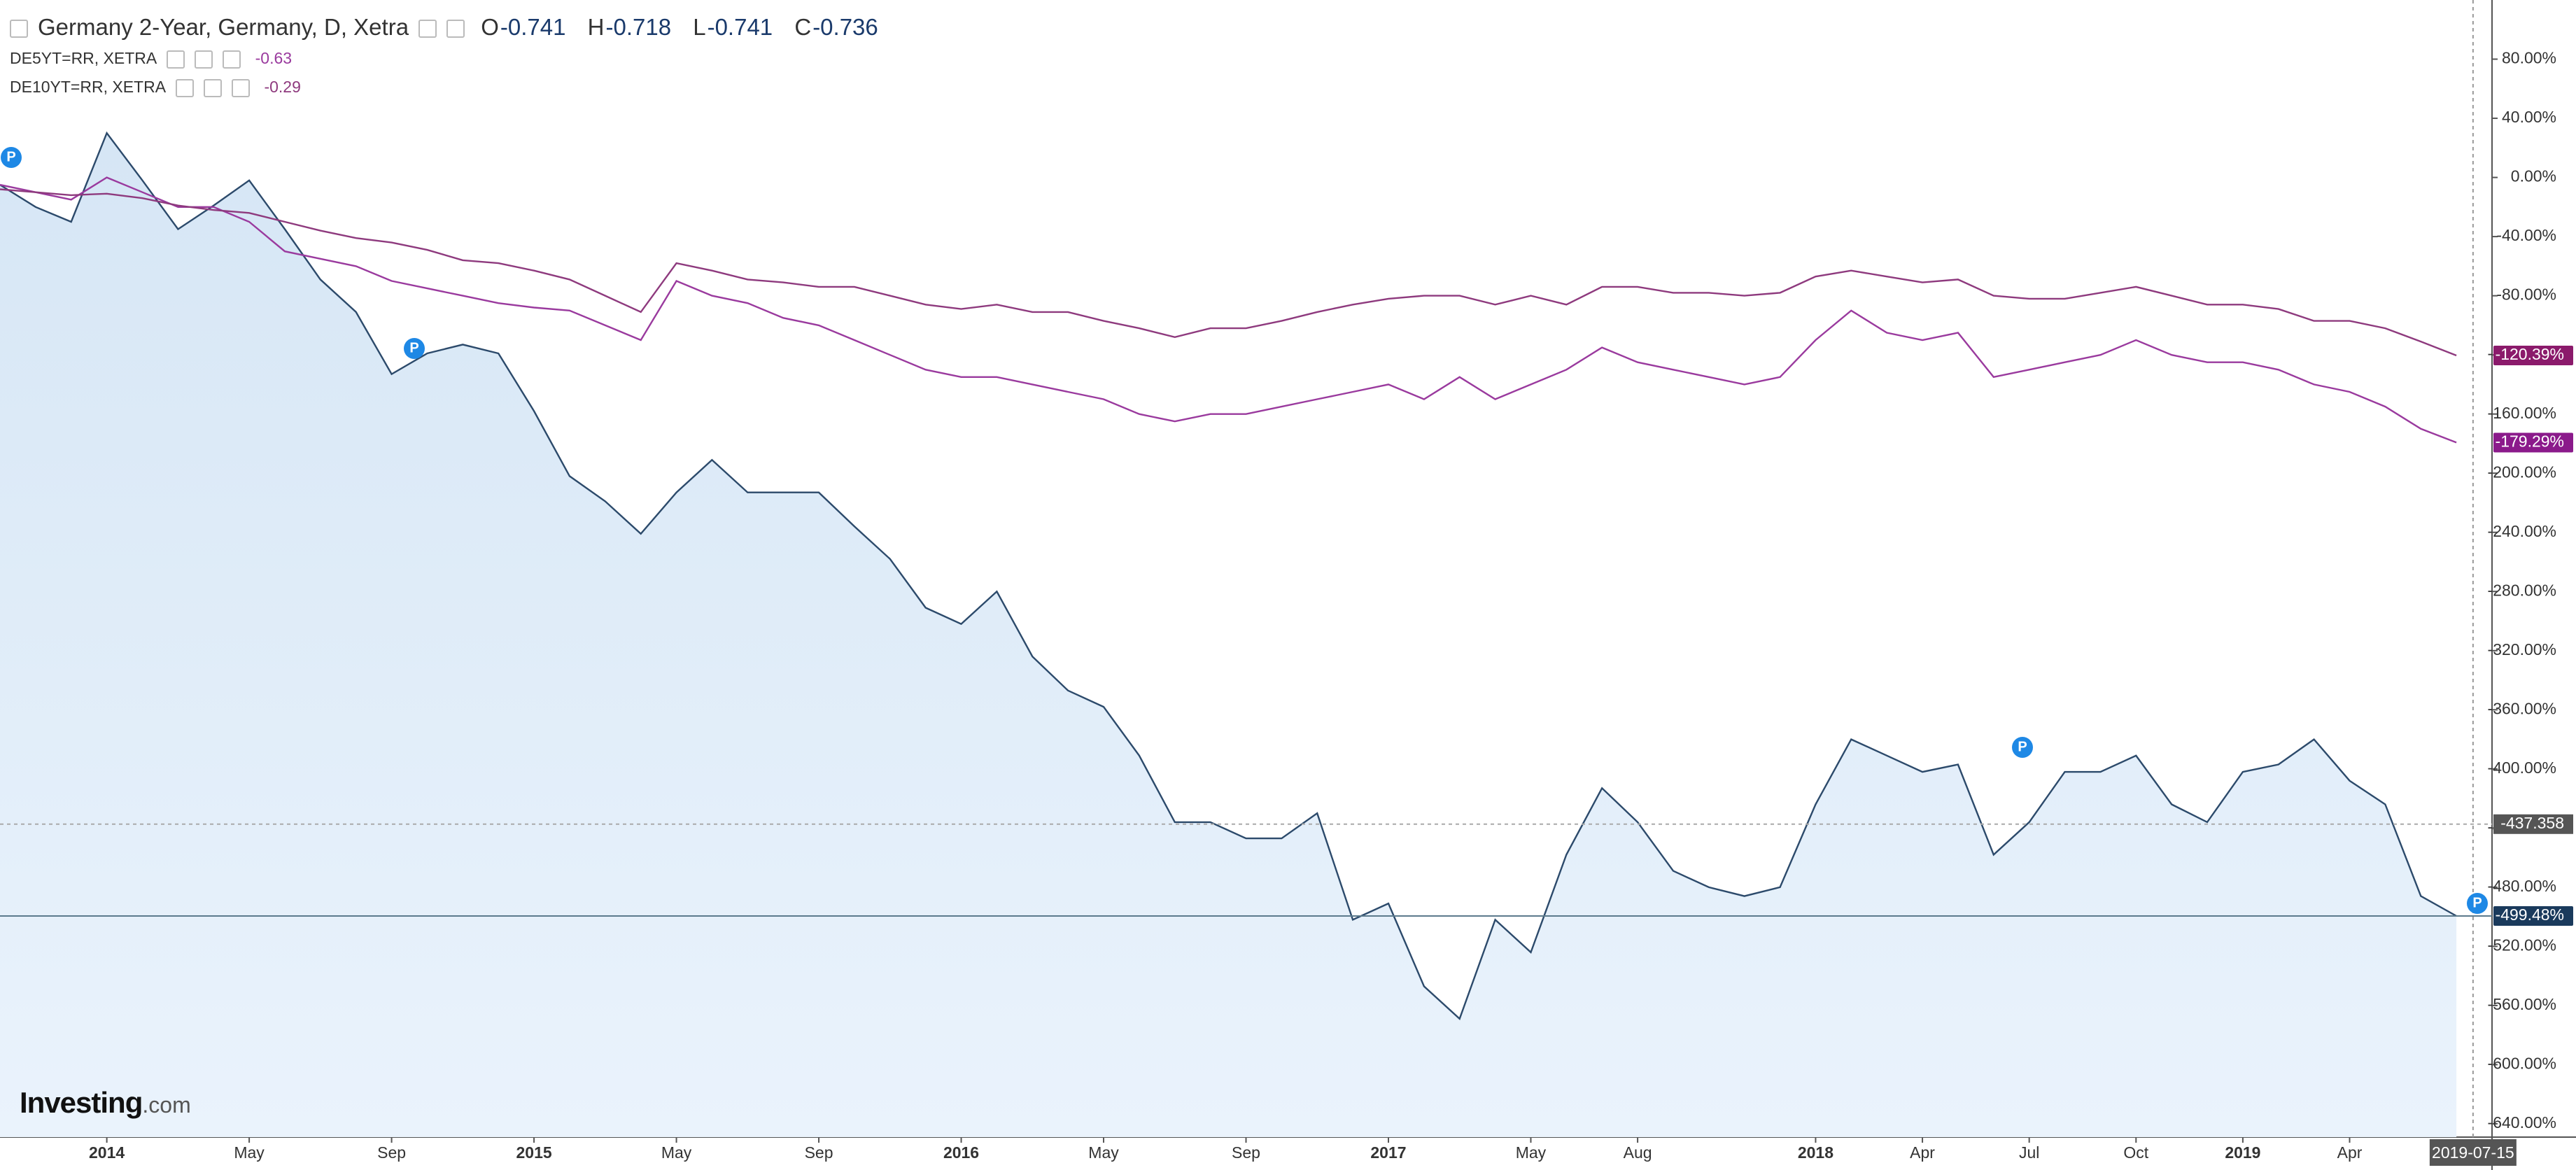 Image resolution: width=2576 pixels, height=1170 pixels. What do you see at coordinates (2530, 914) in the screenshot?
I see `last-value-label: -499.48%` at bounding box center [2530, 914].